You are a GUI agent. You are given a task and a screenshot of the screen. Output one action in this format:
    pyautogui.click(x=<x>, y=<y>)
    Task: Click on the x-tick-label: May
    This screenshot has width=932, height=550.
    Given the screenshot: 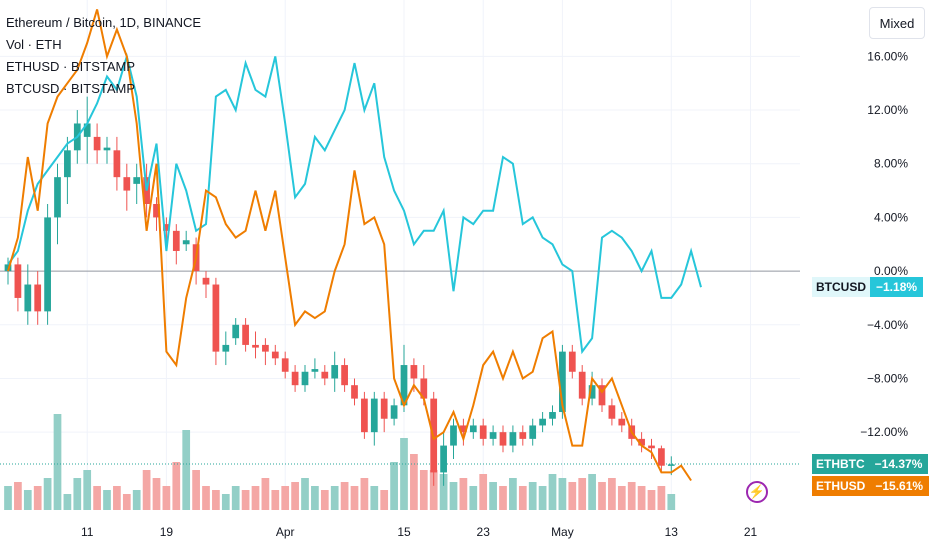 What is the action you would take?
    pyautogui.click(x=562, y=532)
    